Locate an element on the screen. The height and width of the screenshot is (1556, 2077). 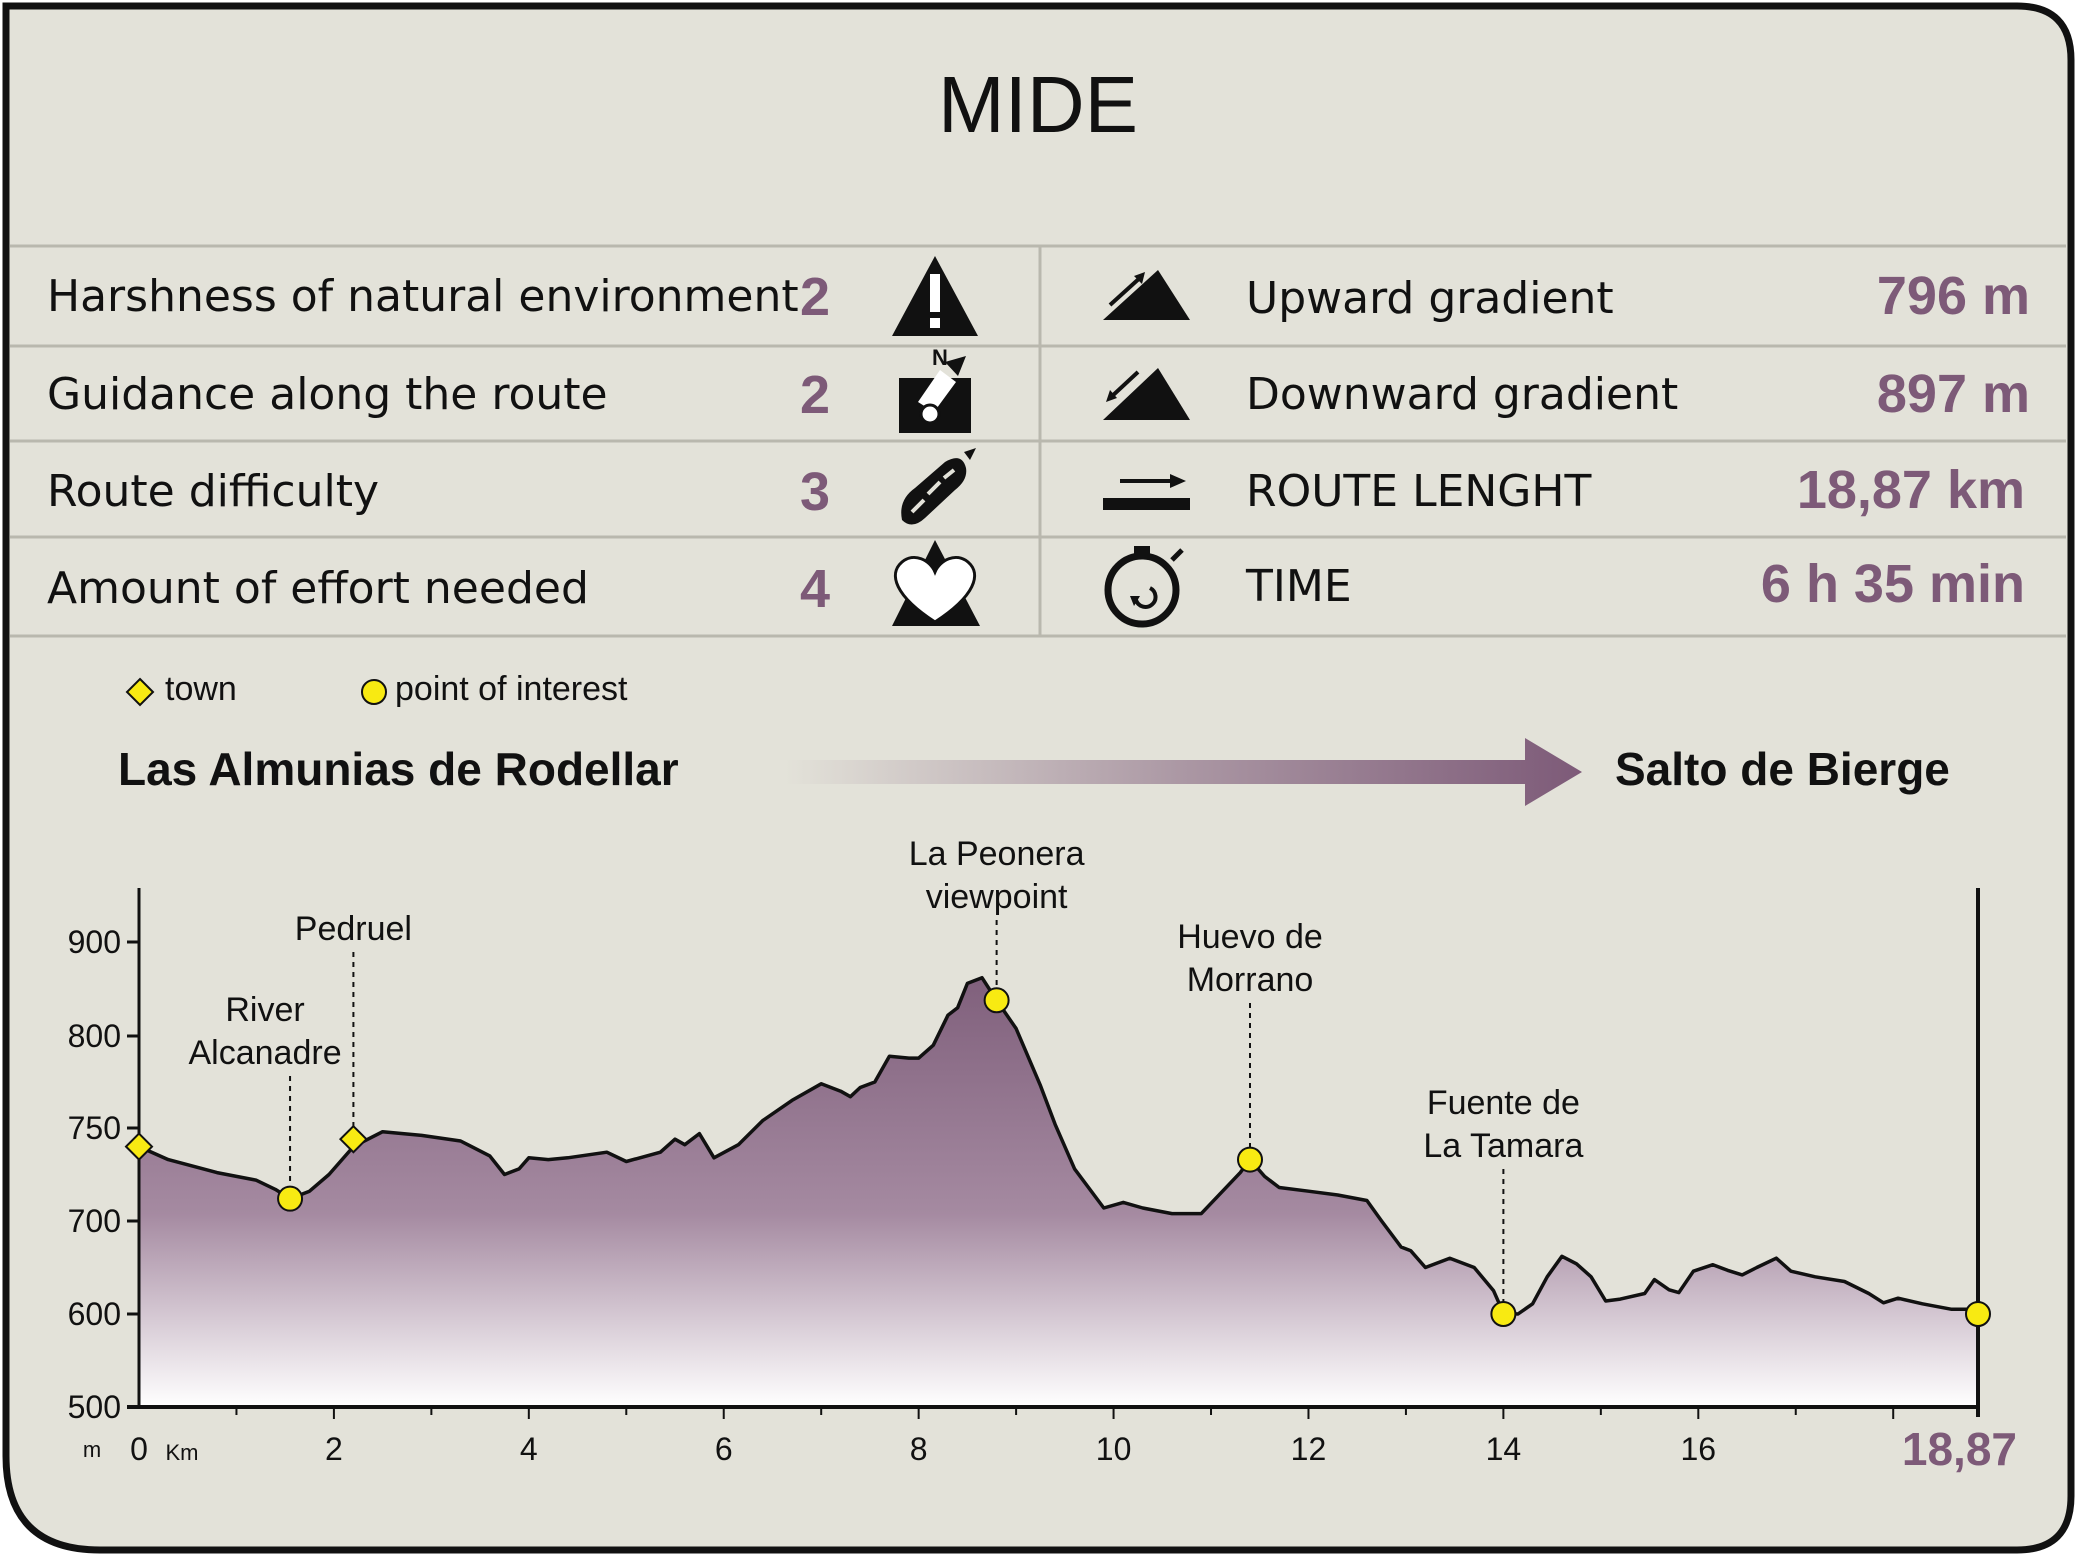
legend: town point of interest is located at coordinates (376, 689).